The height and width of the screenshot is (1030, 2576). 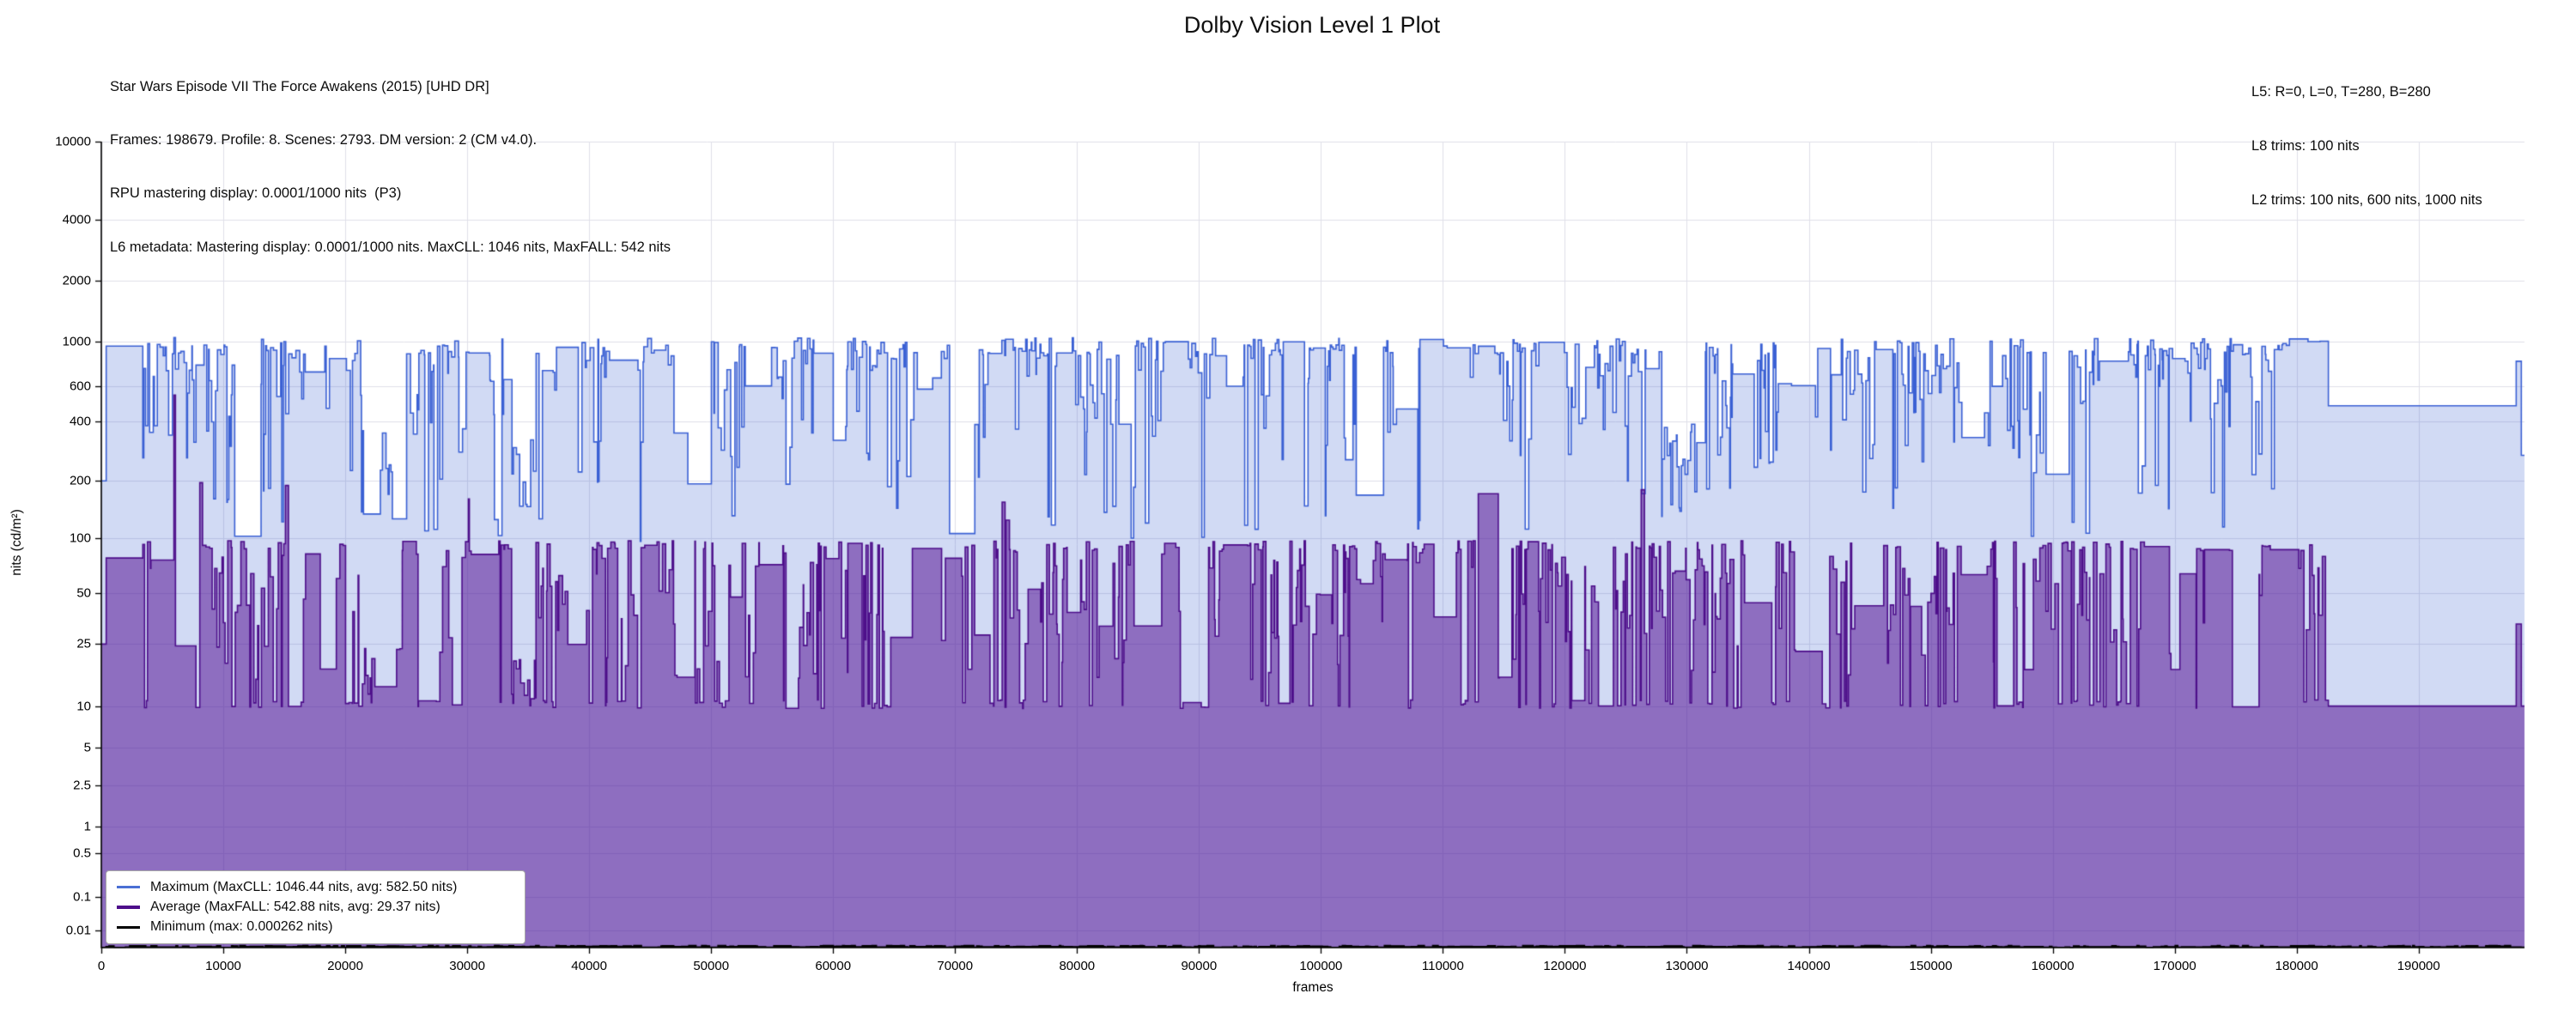 What do you see at coordinates (2305, 146) in the screenshot?
I see `l8-trims-line: L8 trims: 100 nits` at bounding box center [2305, 146].